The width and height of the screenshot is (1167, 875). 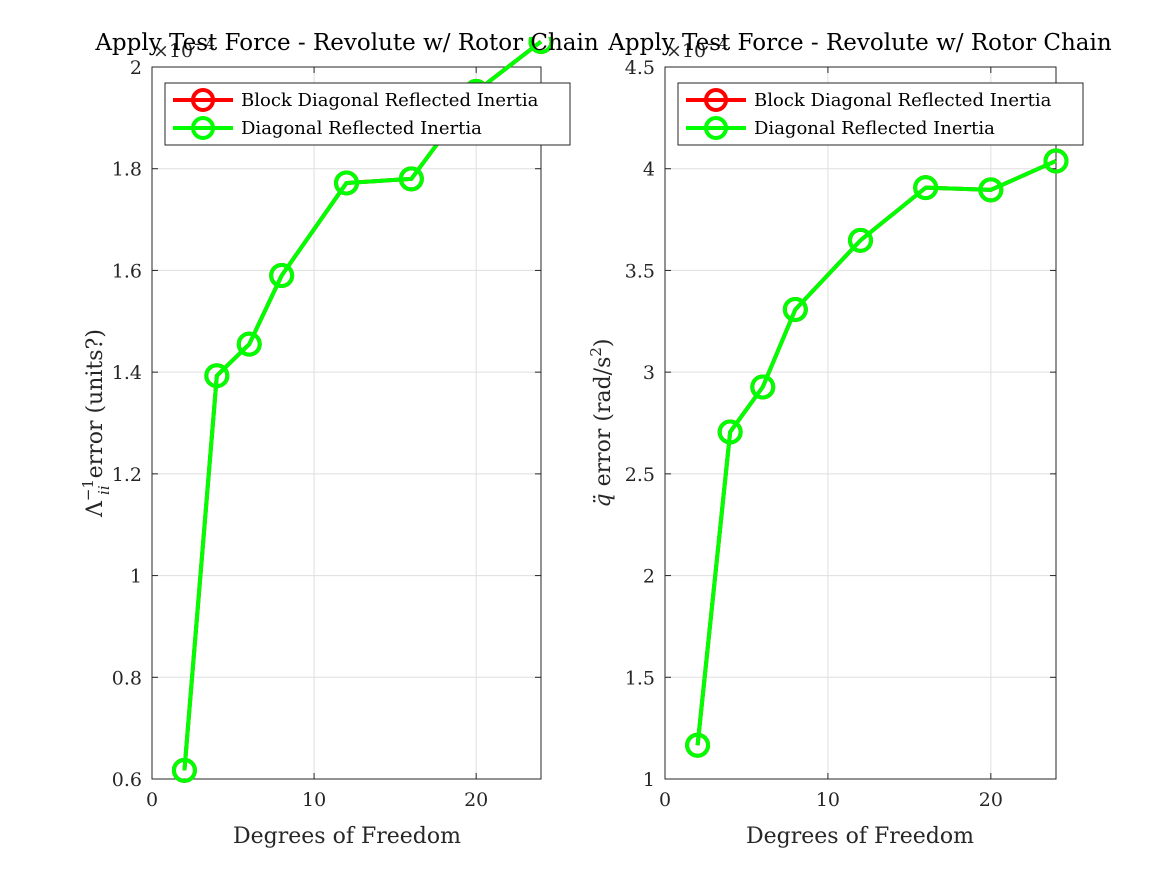 What do you see at coordinates (686, 51) in the screenshot?
I see `right-exponent-base: ×10` at bounding box center [686, 51].